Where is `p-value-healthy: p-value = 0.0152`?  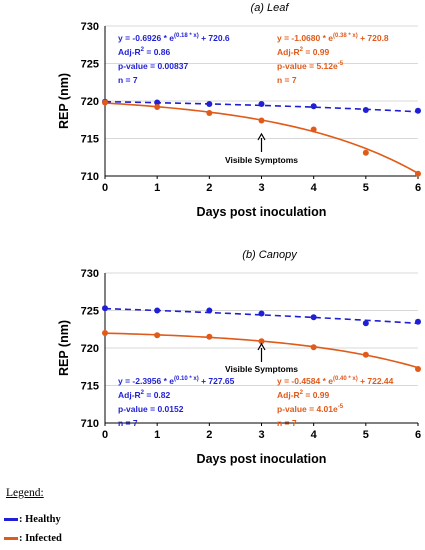 p-value-healthy: p-value = 0.0152 is located at coordinates (151, 409).